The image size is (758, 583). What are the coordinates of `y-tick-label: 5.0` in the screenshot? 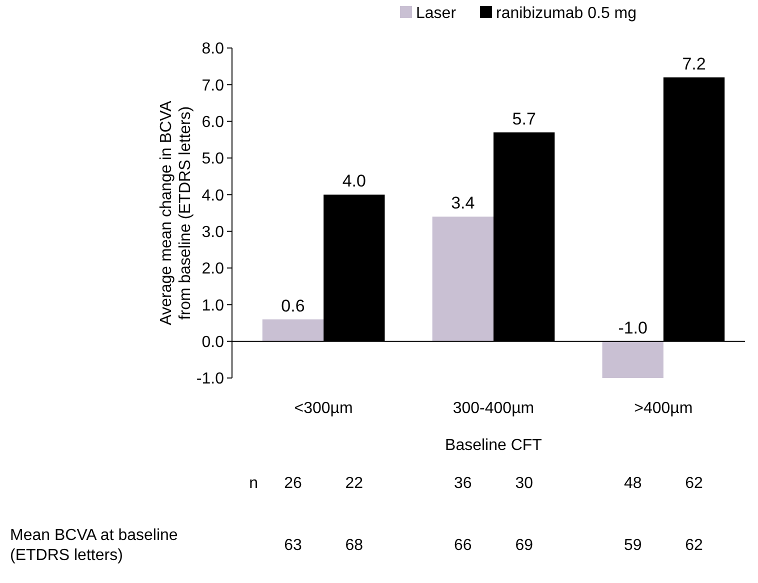 It's located at (213, 159).